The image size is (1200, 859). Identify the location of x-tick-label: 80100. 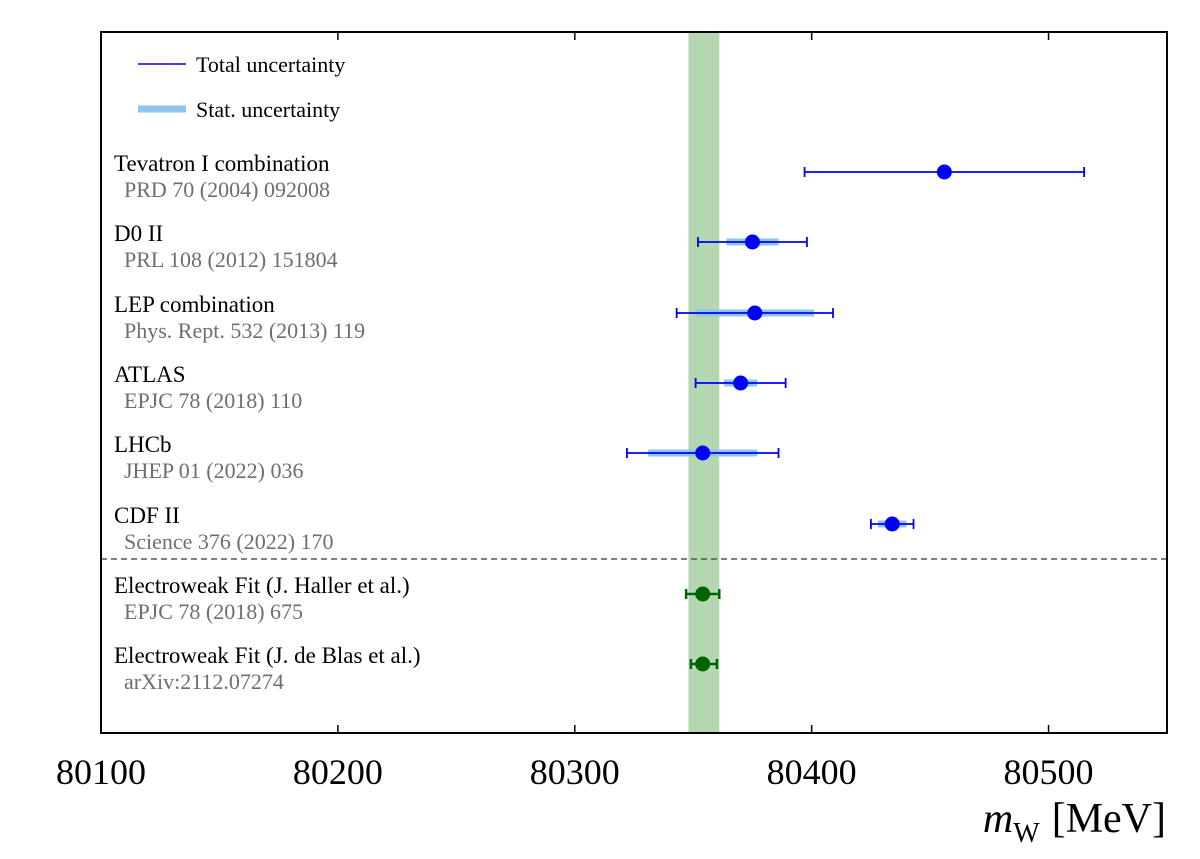
(101, 772).